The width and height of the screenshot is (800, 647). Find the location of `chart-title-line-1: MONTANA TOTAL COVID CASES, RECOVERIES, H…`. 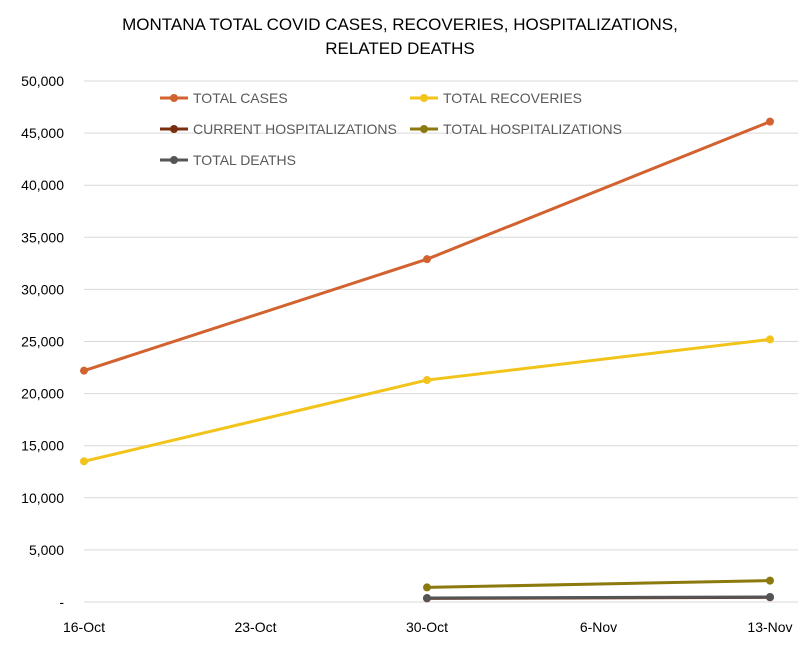

chart-title-line-1: MONTANA TOTAL COVID CASES, RECOVERIES, H… is located at coordinates (400, 24).